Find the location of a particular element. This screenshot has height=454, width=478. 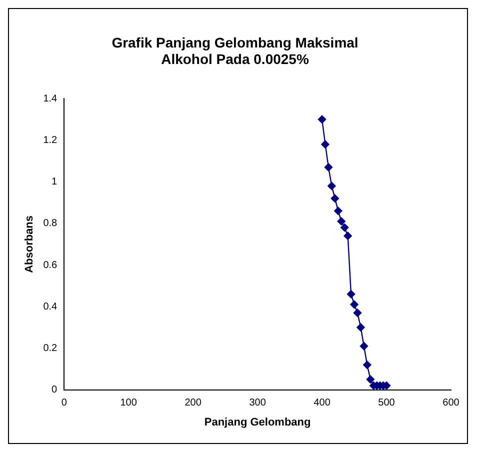

x-tick-label: 200 is located at coordinates (193, 403).